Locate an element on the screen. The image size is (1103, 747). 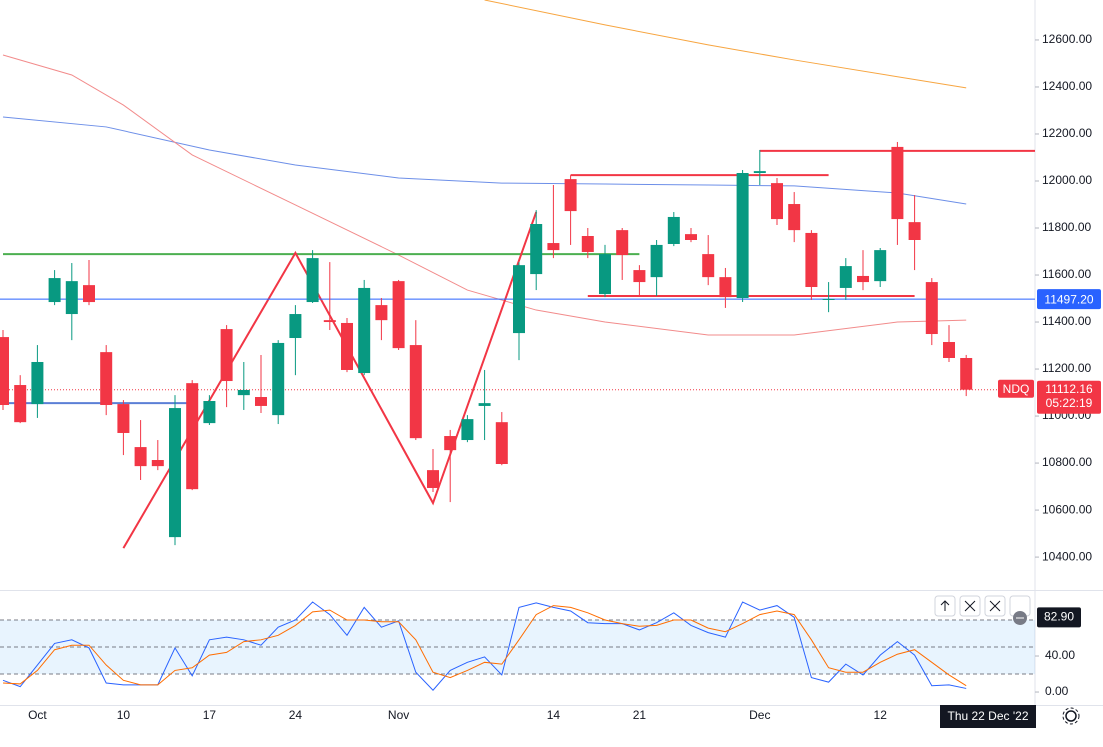
date-badge is located at coordinates (988, 716).